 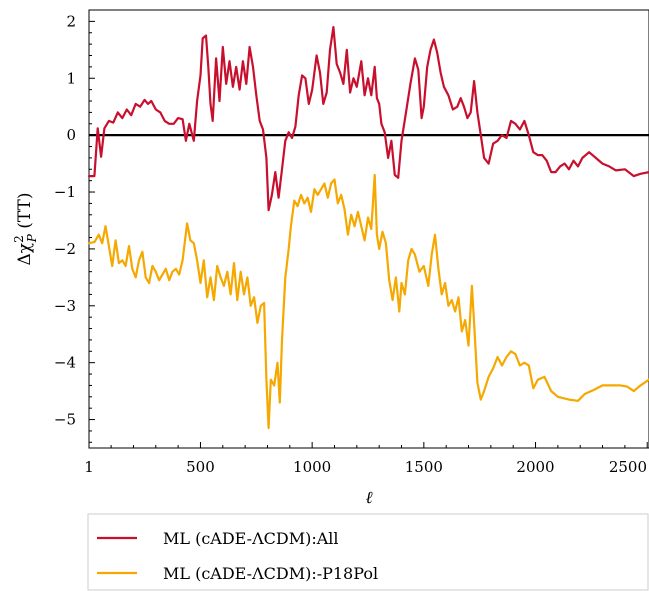 What do you see at coordinates (32, 238) in the screenshot?
I see `y-axis-label-sub: P` at bounding box center [32, 238].